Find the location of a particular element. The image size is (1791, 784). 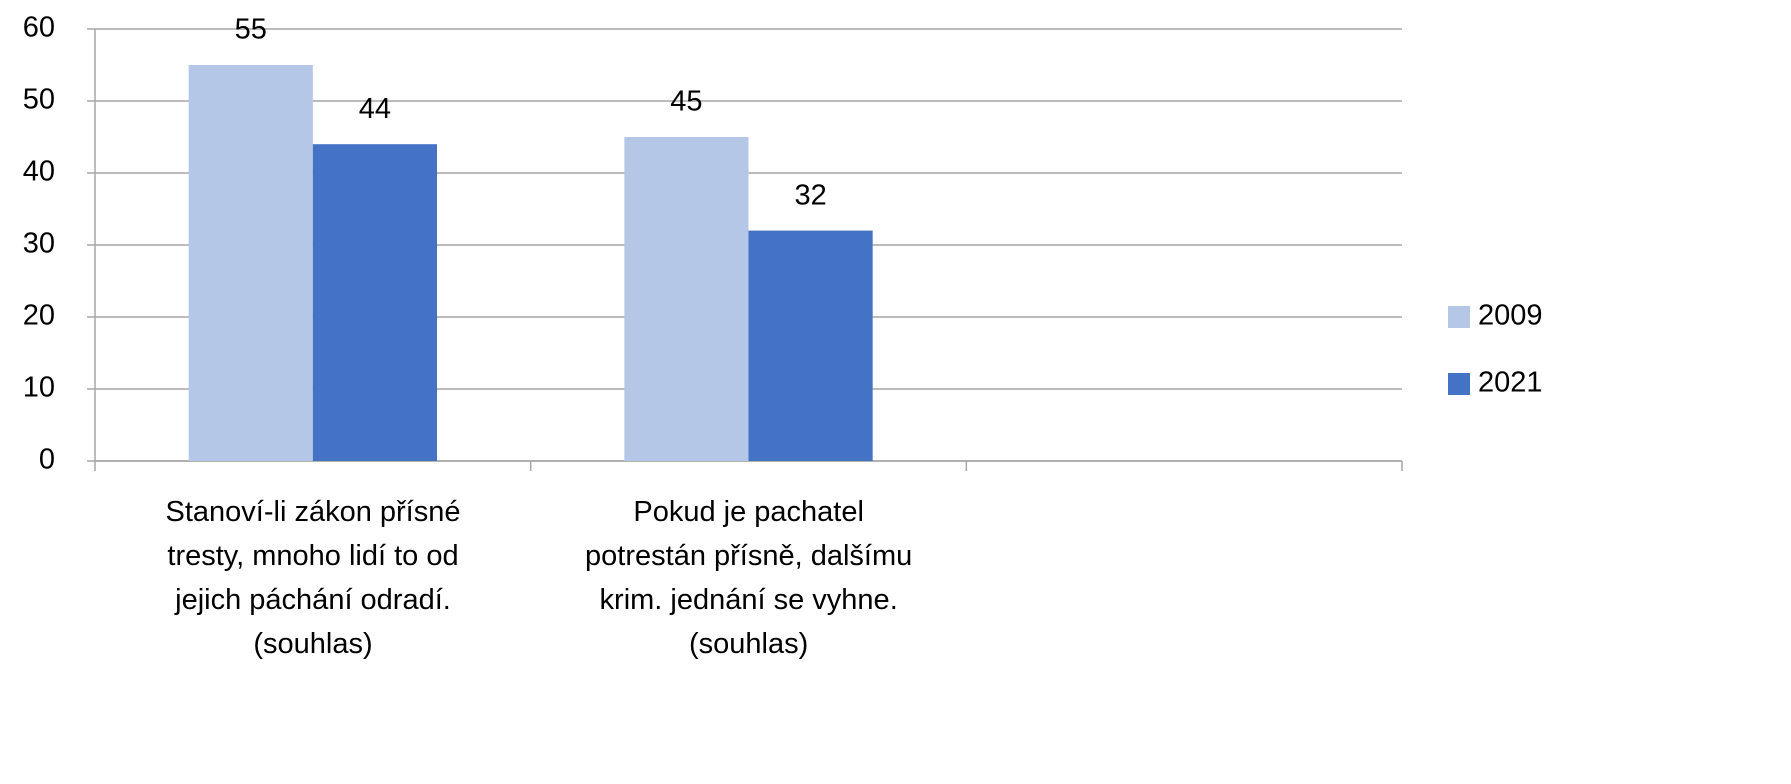

y-tick-label: 50 is located at coordinates (39, 100).